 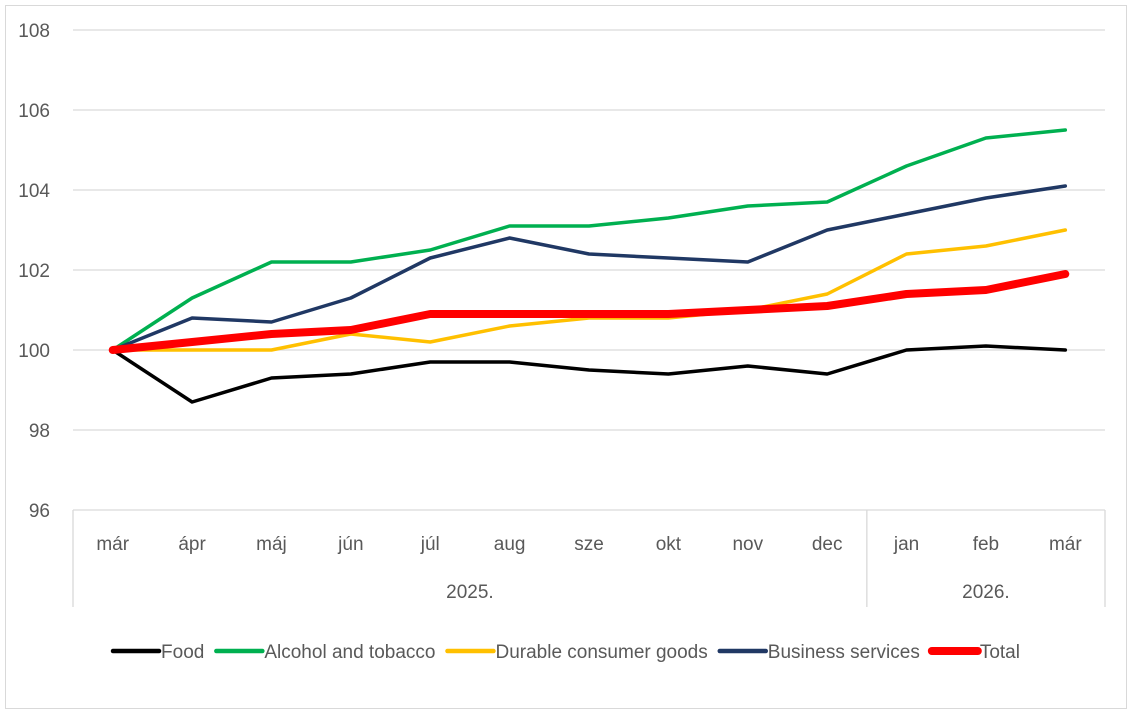 I want to click on x-tick-label: aug, so click(x=510, y=544).